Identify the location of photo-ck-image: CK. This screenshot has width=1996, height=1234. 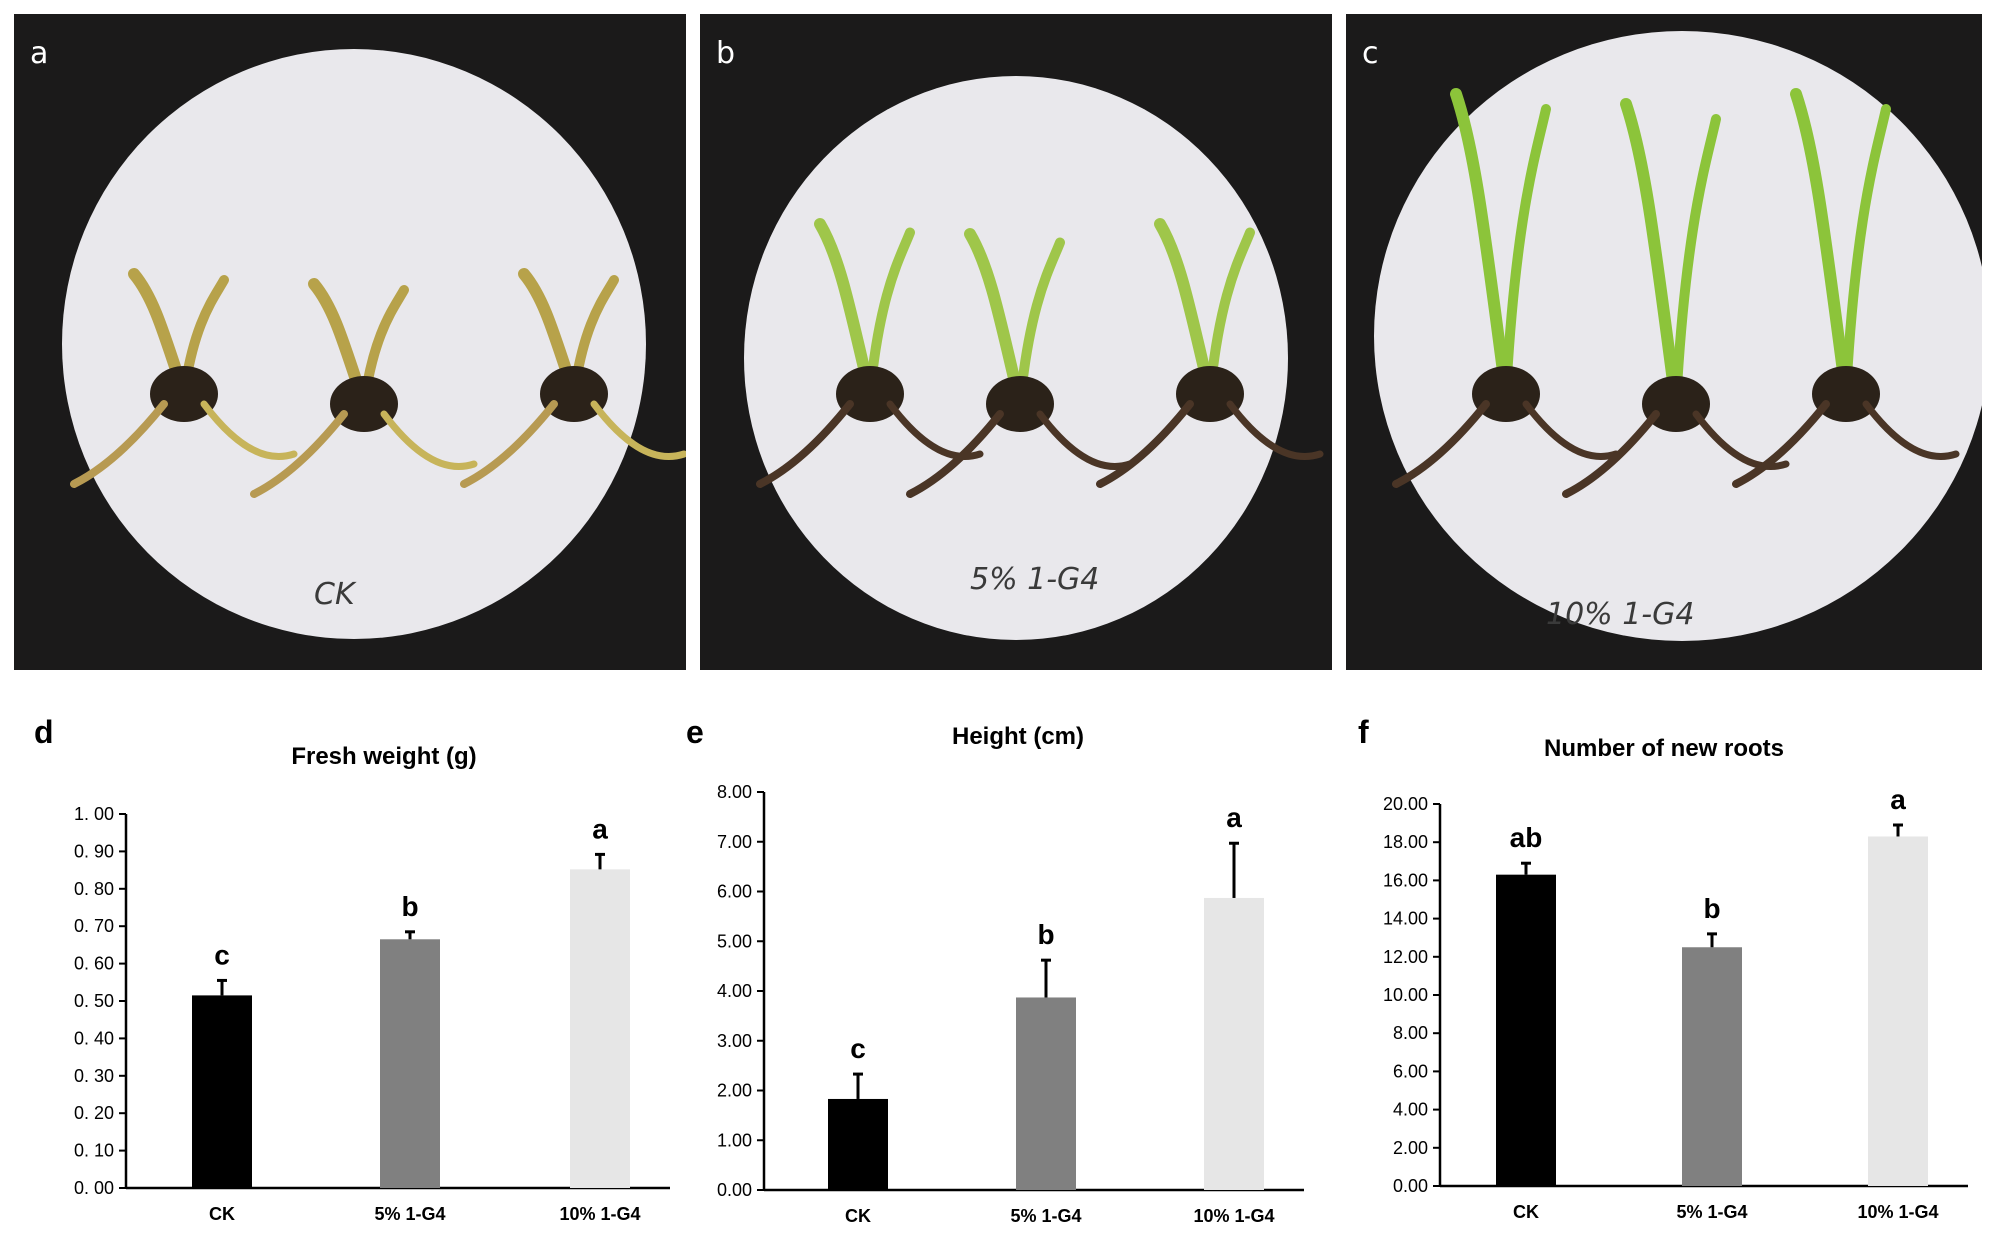
(374, 344).